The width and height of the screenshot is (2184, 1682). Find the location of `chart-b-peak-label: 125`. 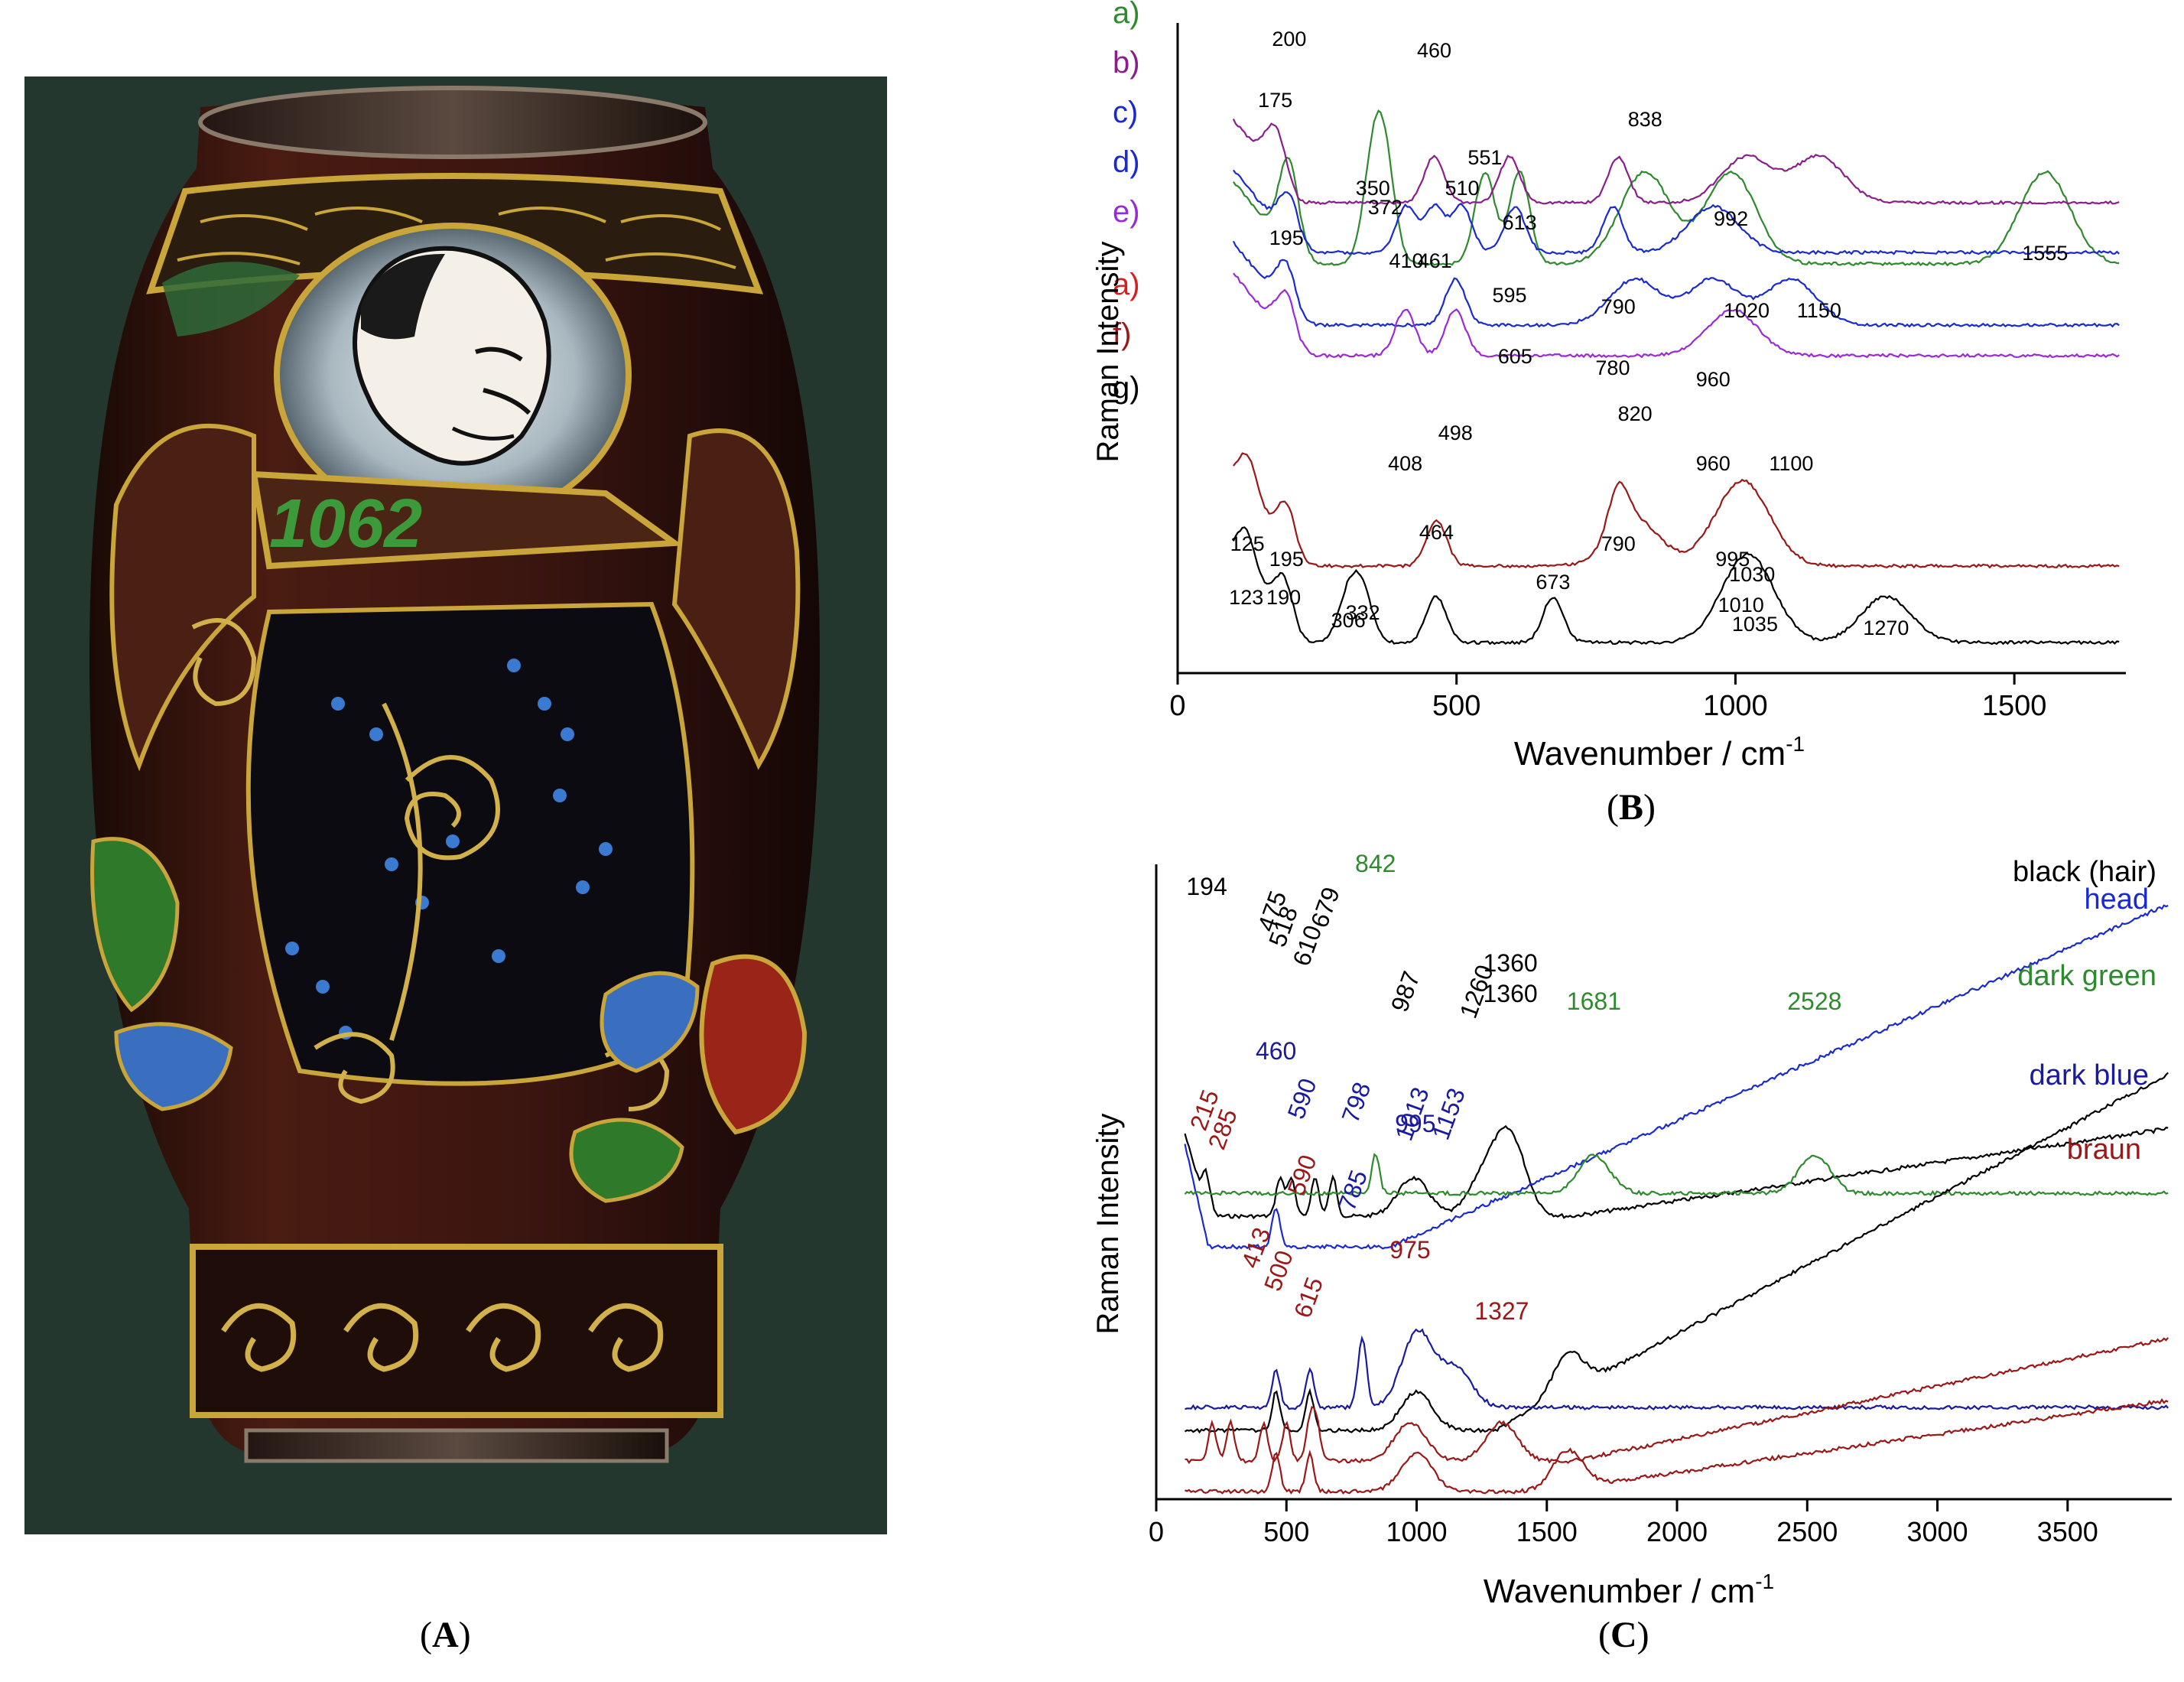

chart-b-peak-label: 125 is located at coordinates (1247, 544).